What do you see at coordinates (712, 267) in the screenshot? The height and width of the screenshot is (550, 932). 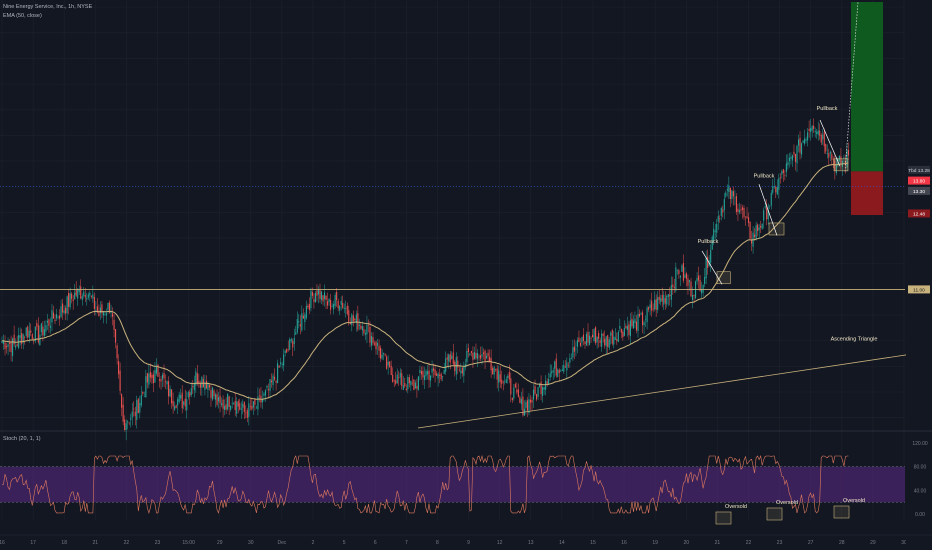 I see `pullback-arrow` at bounding box center [712, 267].